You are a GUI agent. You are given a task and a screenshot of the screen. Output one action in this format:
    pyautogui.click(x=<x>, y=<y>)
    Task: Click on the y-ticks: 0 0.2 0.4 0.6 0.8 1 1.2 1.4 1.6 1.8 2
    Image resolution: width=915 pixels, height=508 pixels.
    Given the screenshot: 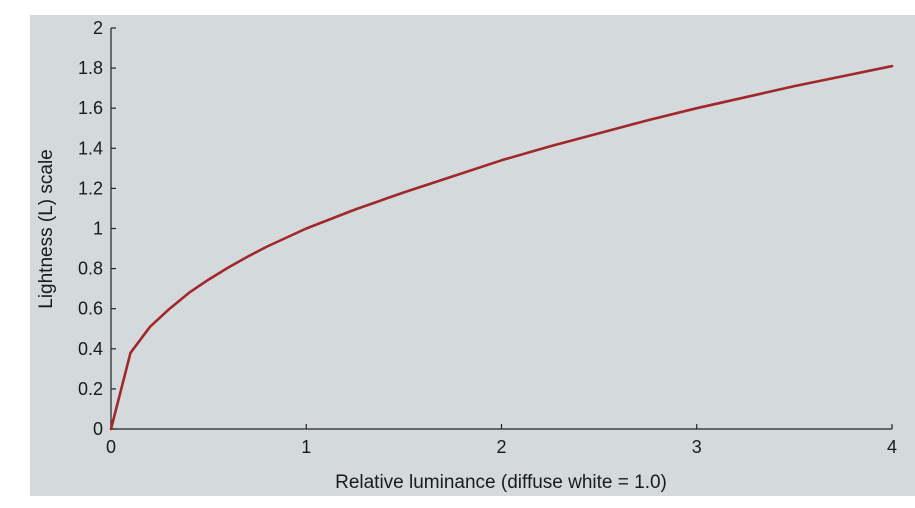 What is the action you would take?
    pyautogui.click(x=97, y=228)
    